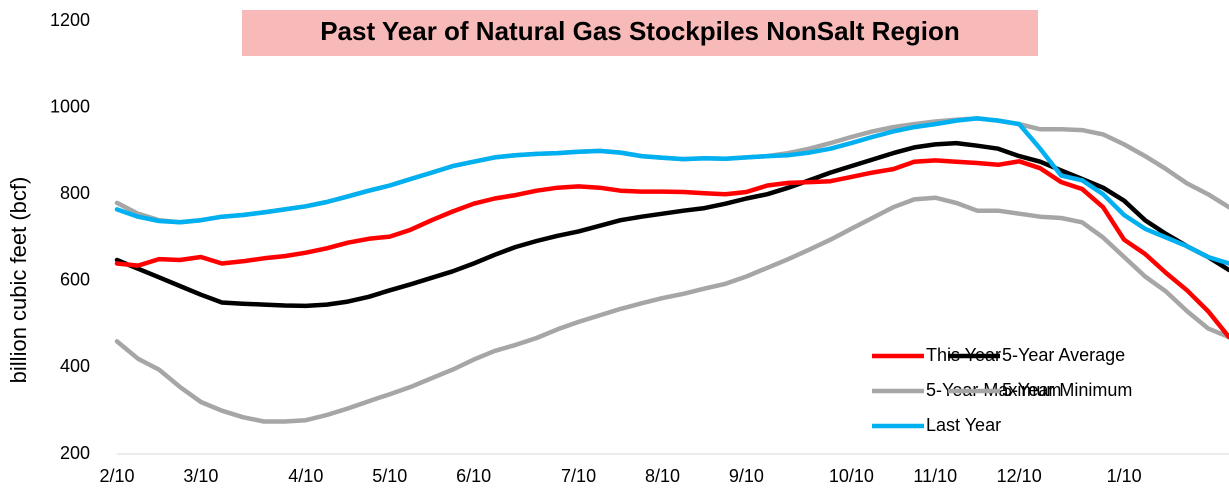 The width and height of the screenshot is (1229, 493). Describe the element at coordinates (70, 20) in the screenshot. I see `y-tick-label: 1200` at that location.